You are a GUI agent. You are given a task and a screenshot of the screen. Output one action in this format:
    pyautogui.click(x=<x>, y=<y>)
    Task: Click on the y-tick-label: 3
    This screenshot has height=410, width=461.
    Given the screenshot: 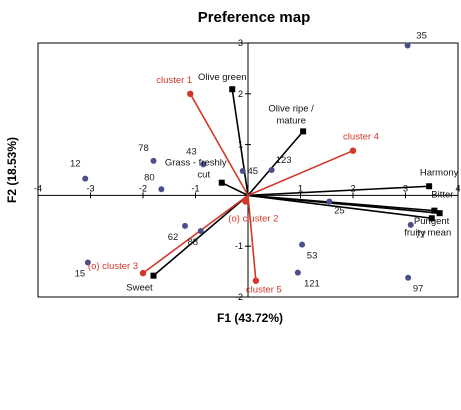 What is the action you would take?
    pyautogui.click(x=240, y=43)
    